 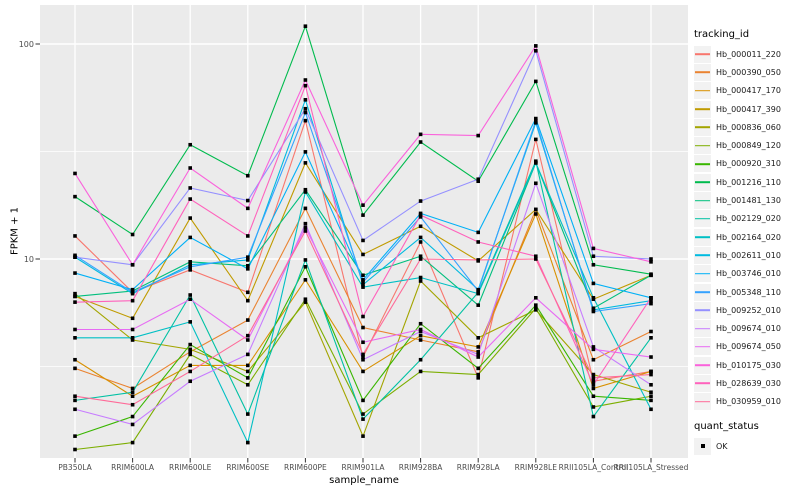 What do you see at coordinates (748, 146) in the screenshot?
I see `legend-item-label: Hb_000849_120` at bounding box center [748, 146].